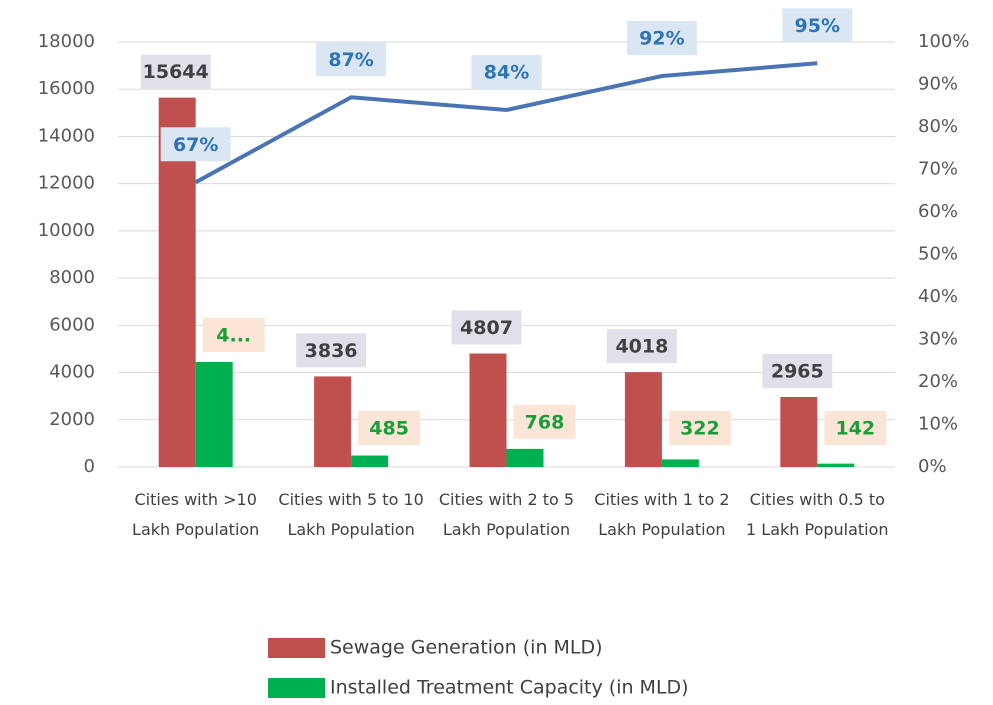 The width and height of the screenshot is (993, 705). I want to click on y2-tick-label: 0%, so click(932, 466).